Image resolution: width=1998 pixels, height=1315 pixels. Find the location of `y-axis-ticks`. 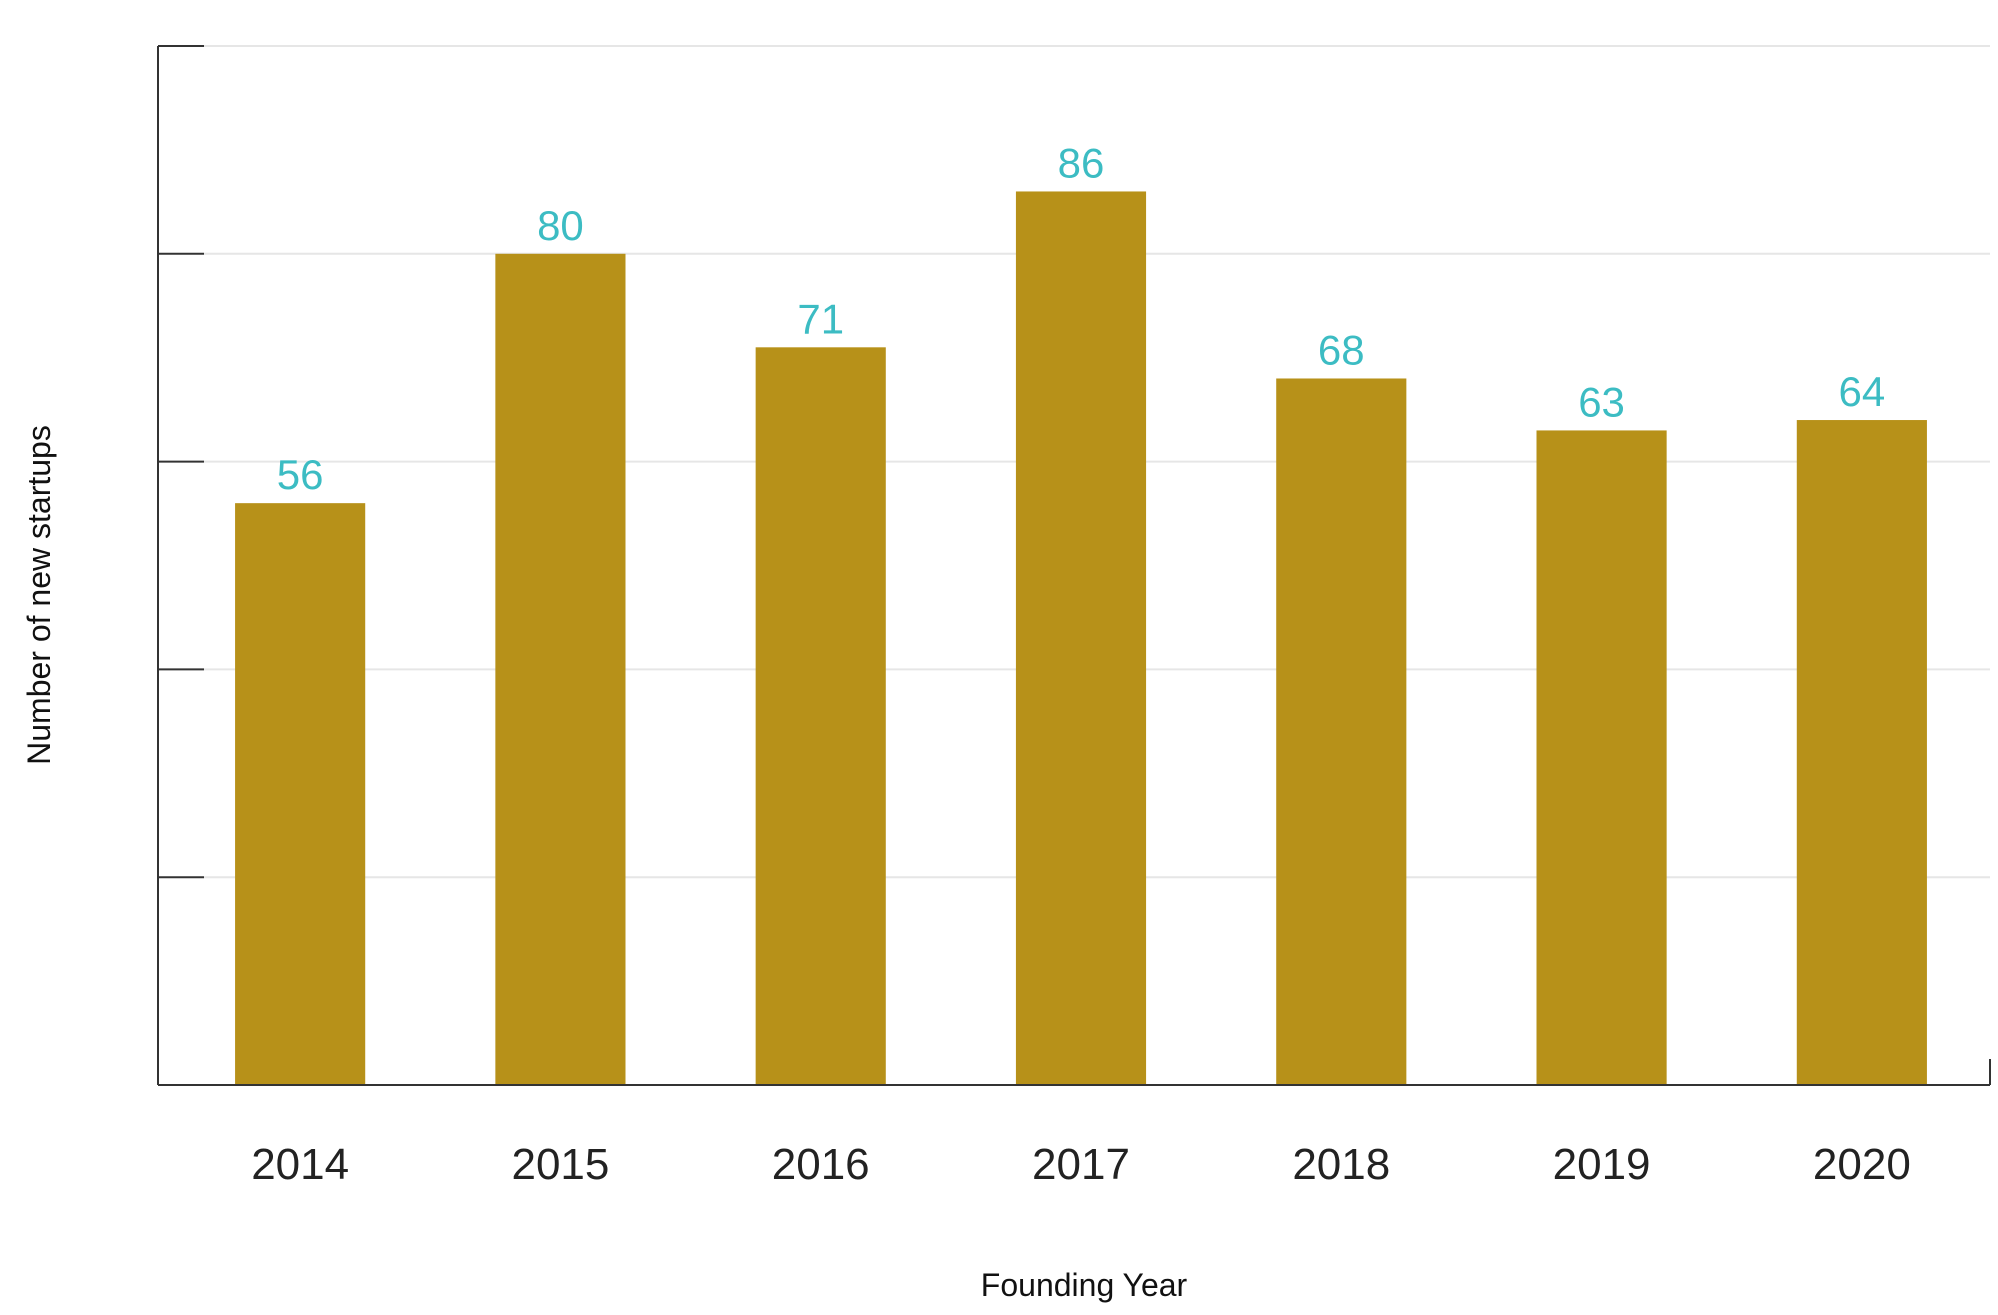

y-axis-ticks is located at coordinates (181, 565).